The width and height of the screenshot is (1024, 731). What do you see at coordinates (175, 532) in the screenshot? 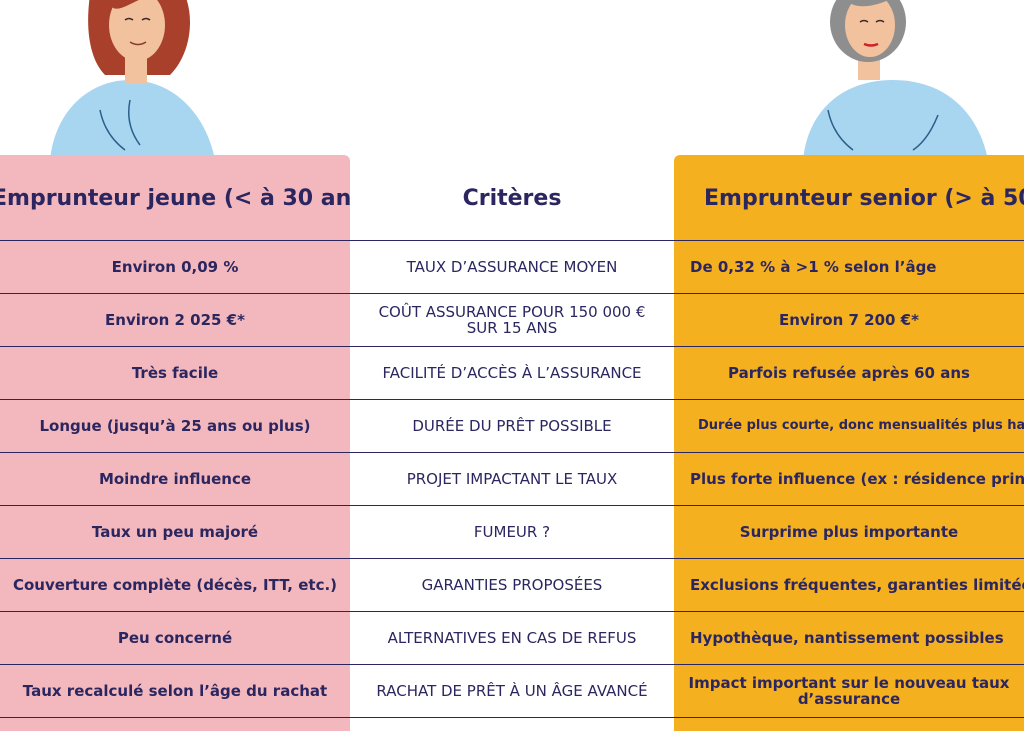
I see `young-cell: Taux un peu majoré` at bounding box center [175, 532].